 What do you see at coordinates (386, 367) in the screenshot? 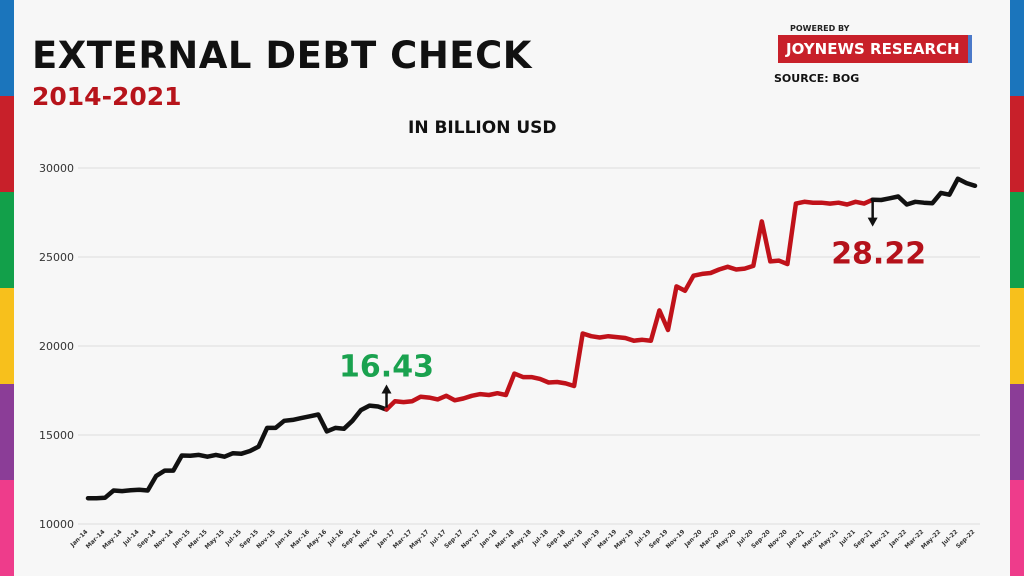
I see `annotation-label: 16.43` at bounding box center [386, 367].